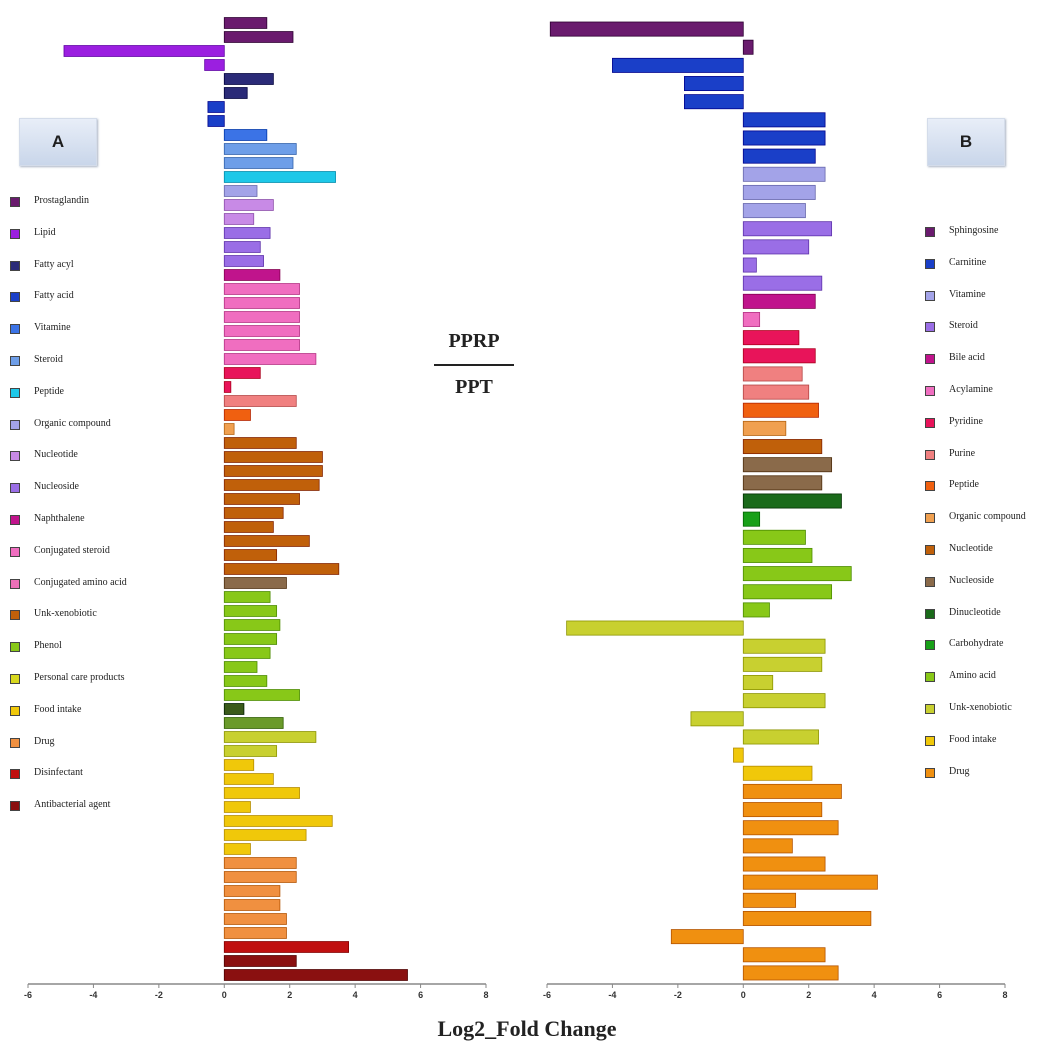 The width and height of the screenshot is (1054, 1049). Describe the element at coordinates (355, 995) in the screenshot. I see `x-tick-label-panel-a: 4` at that location.